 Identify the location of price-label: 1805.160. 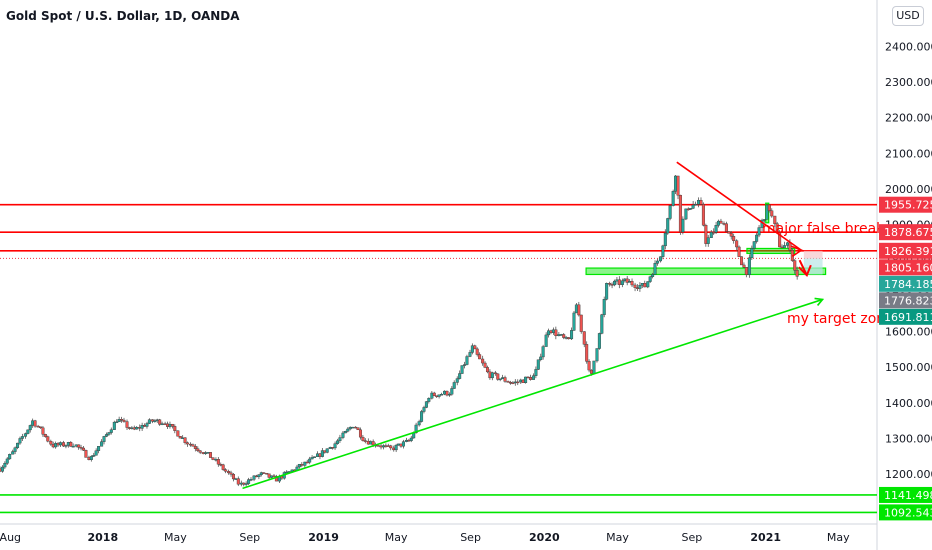
(908, 267).